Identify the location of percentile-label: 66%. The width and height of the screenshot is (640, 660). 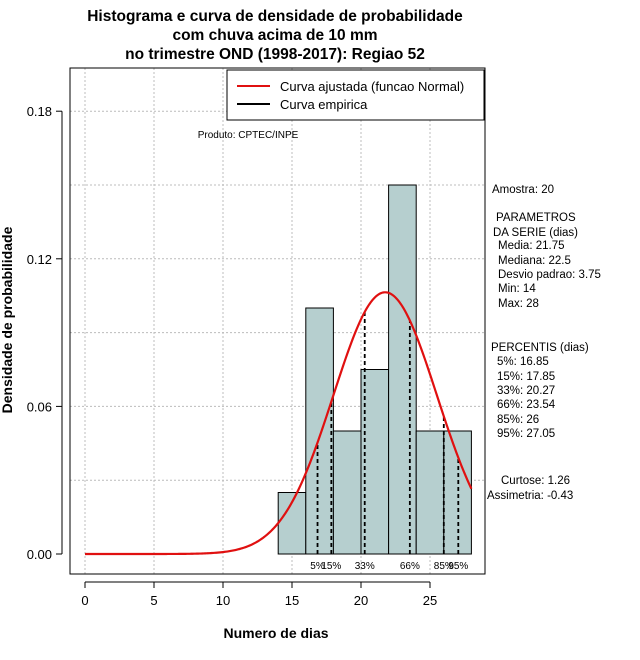
(410, 566).